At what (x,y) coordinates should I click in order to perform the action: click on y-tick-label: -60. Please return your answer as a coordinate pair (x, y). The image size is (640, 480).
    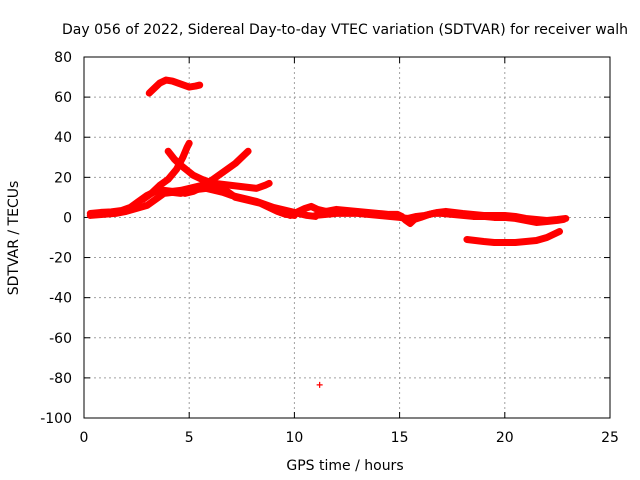
    Looking at the image, I should click on (60, 339).